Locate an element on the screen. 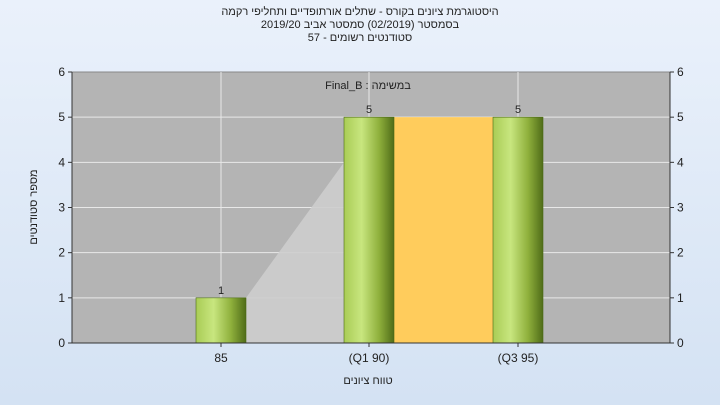 The image size is (720, 405). quartile-band is located at coordinates (443, 230).